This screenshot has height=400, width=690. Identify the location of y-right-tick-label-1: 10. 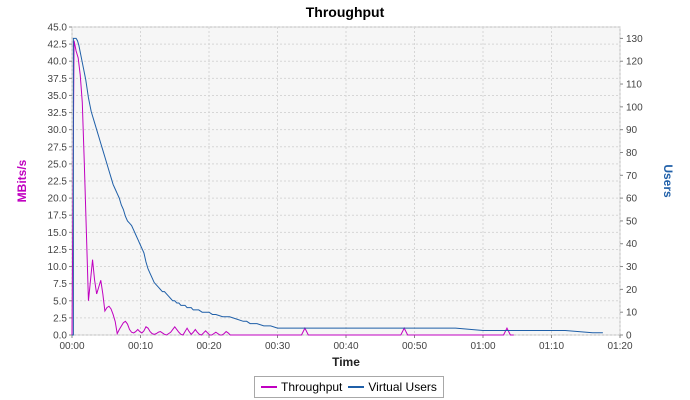
(632, 313).